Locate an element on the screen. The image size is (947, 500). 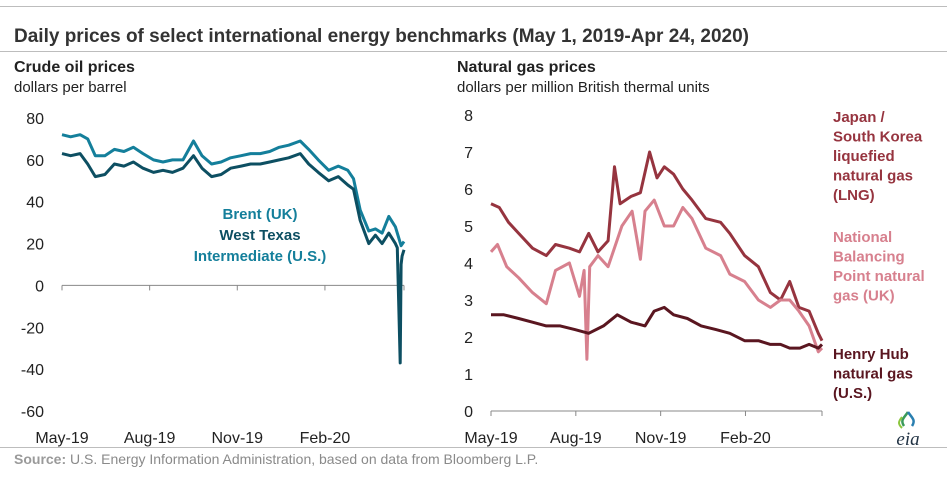
gas-xtick-label: Aug-19 is located at coordinates (576, 438).